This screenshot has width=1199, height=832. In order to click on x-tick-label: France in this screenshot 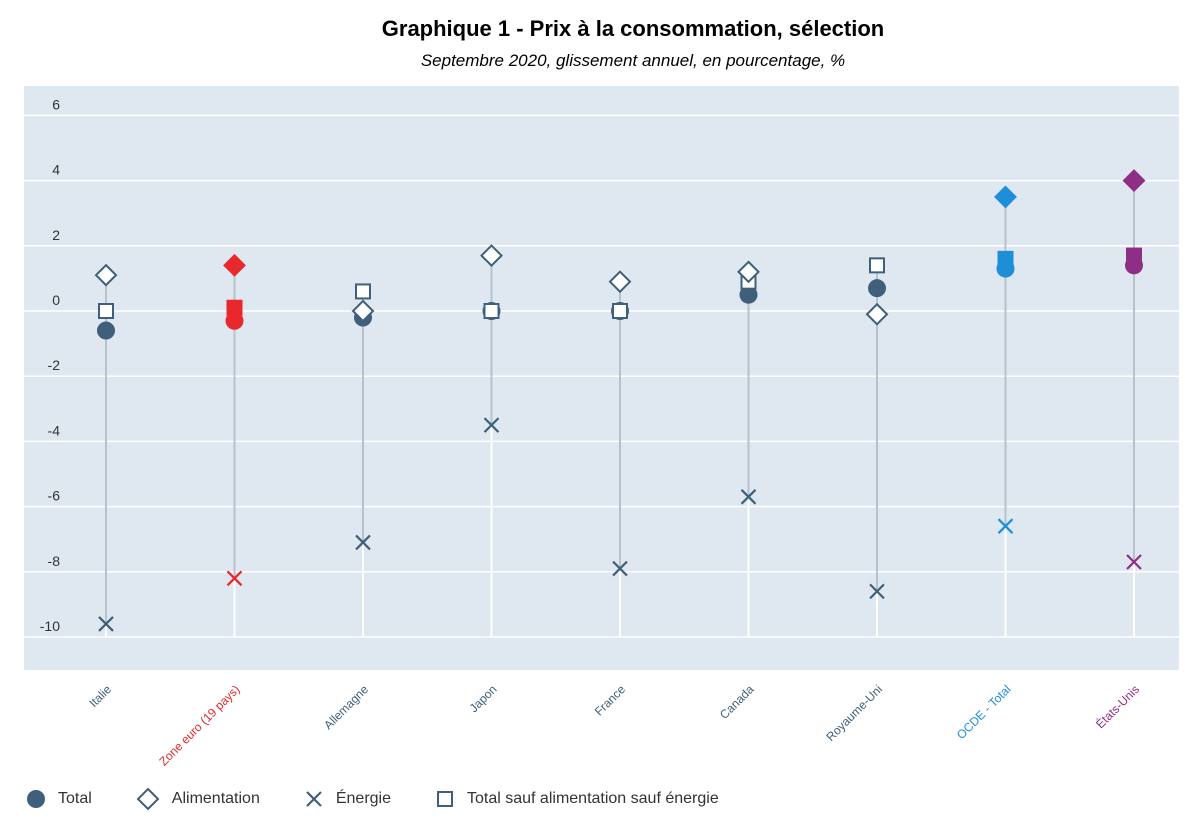, I will do `click(610, 700)`.